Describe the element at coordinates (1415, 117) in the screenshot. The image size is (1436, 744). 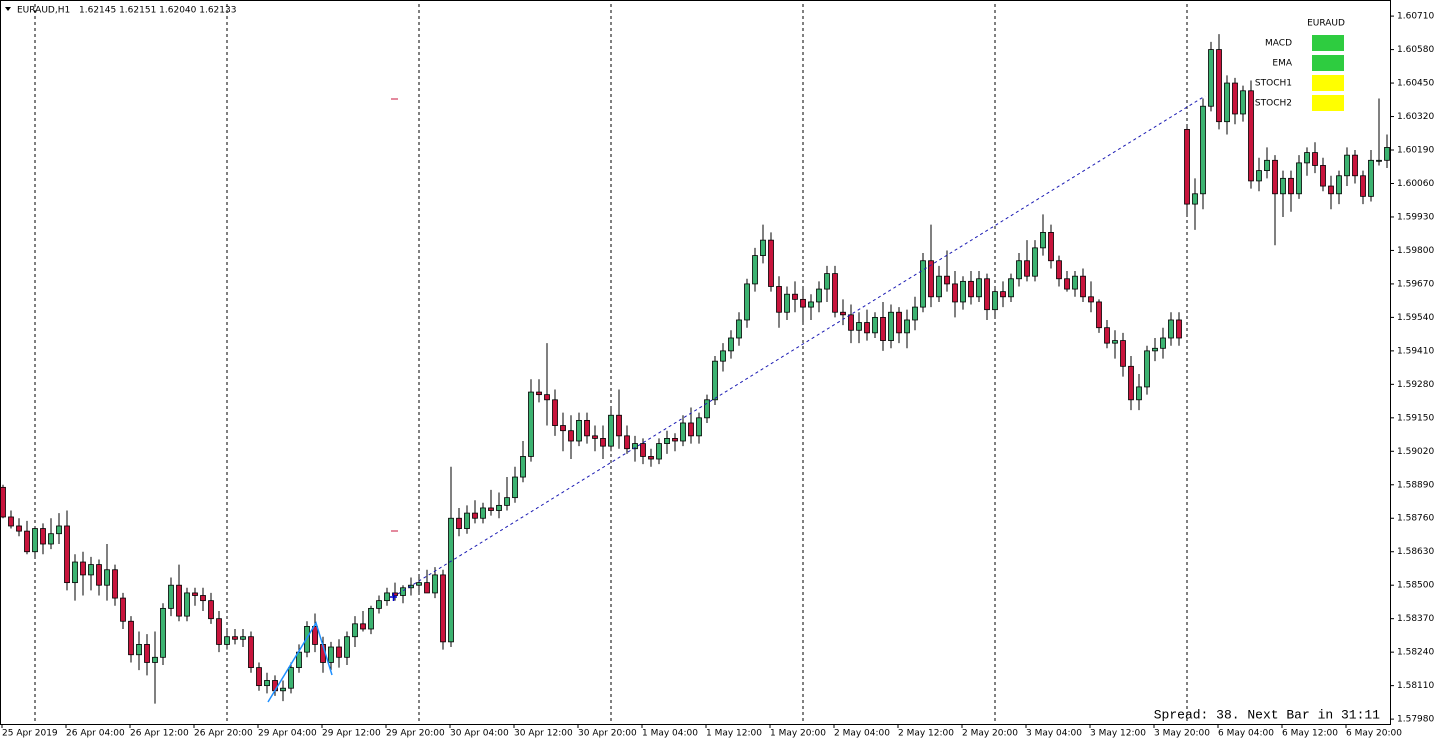
I see `y-tick-label: 1.60320` at that location.